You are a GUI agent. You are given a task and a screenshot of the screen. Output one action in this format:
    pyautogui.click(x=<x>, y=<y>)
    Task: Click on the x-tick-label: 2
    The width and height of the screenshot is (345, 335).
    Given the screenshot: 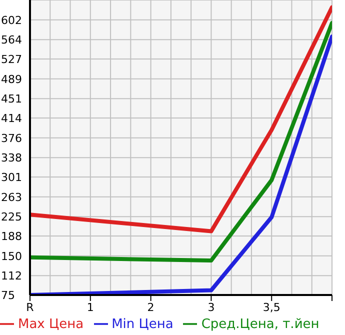 What is the action you would take?
    pyautogui.click(x=150, y=307)
    